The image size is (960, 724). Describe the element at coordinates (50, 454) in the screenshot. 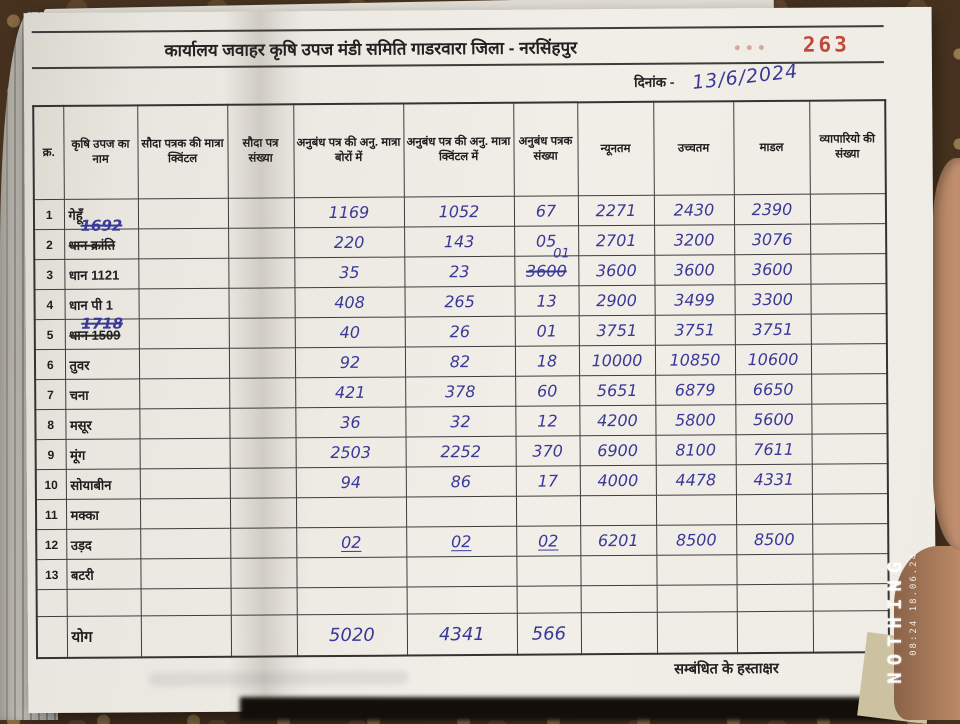

I see `row-serial: 9` at that location.